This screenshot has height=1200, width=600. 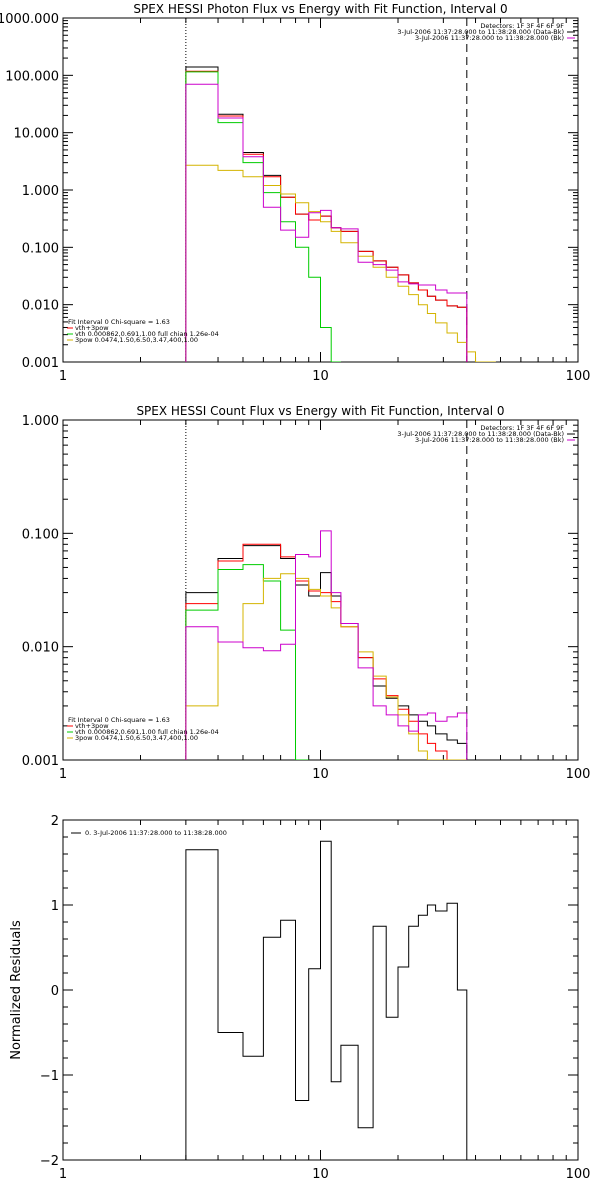 What do you see at coordinates (49, 1076) in the screenshot?
I see `y-tick-label: −1` at bounding box center [49, 1076].